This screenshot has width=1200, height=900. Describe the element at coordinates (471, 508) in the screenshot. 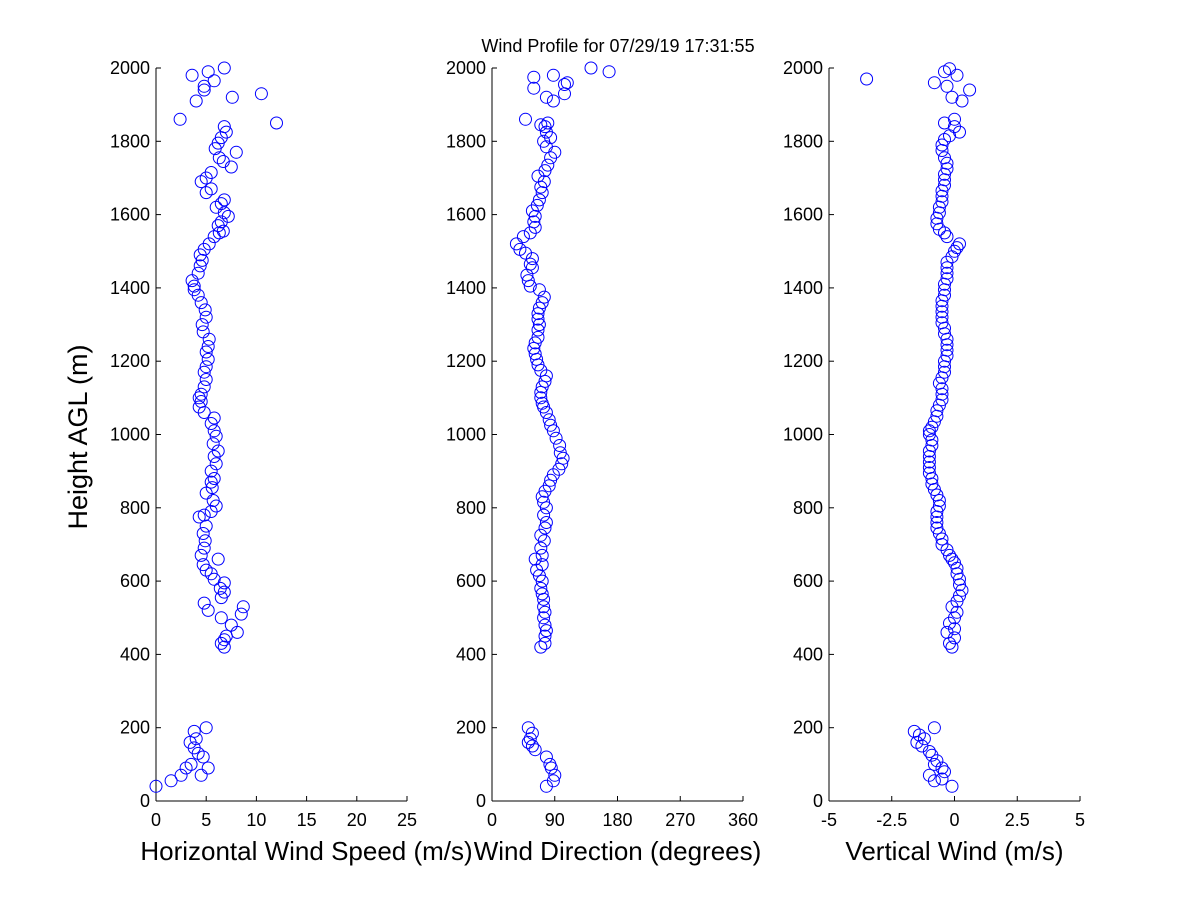

I see `y-tick-label: 800` at that location.